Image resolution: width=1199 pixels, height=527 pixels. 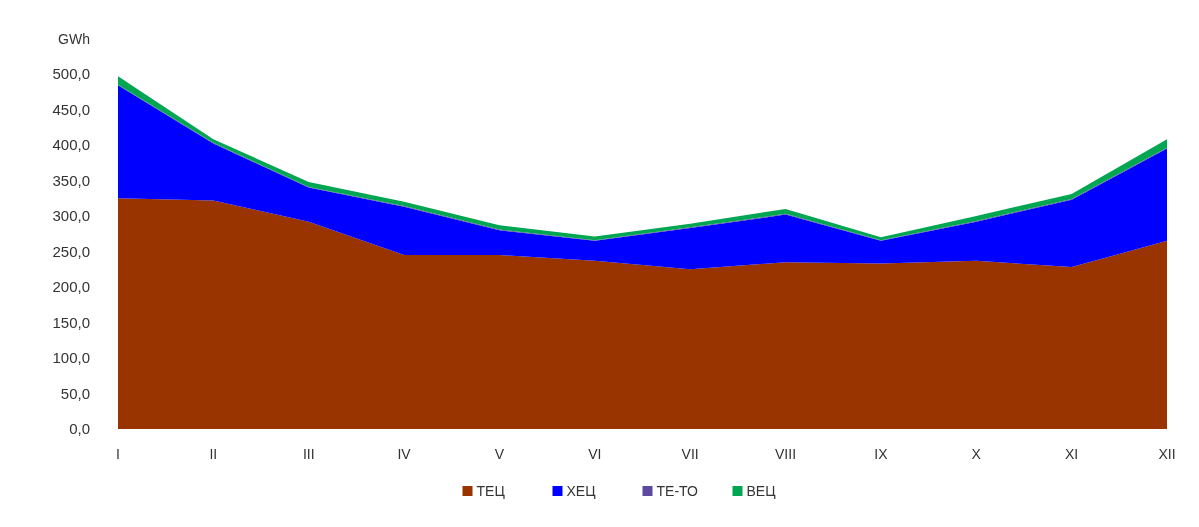 What do you see at coordinates (71, 180) in the screenshot?
I see `y-tick-label: 350,0` at bounding box center [71, 180].